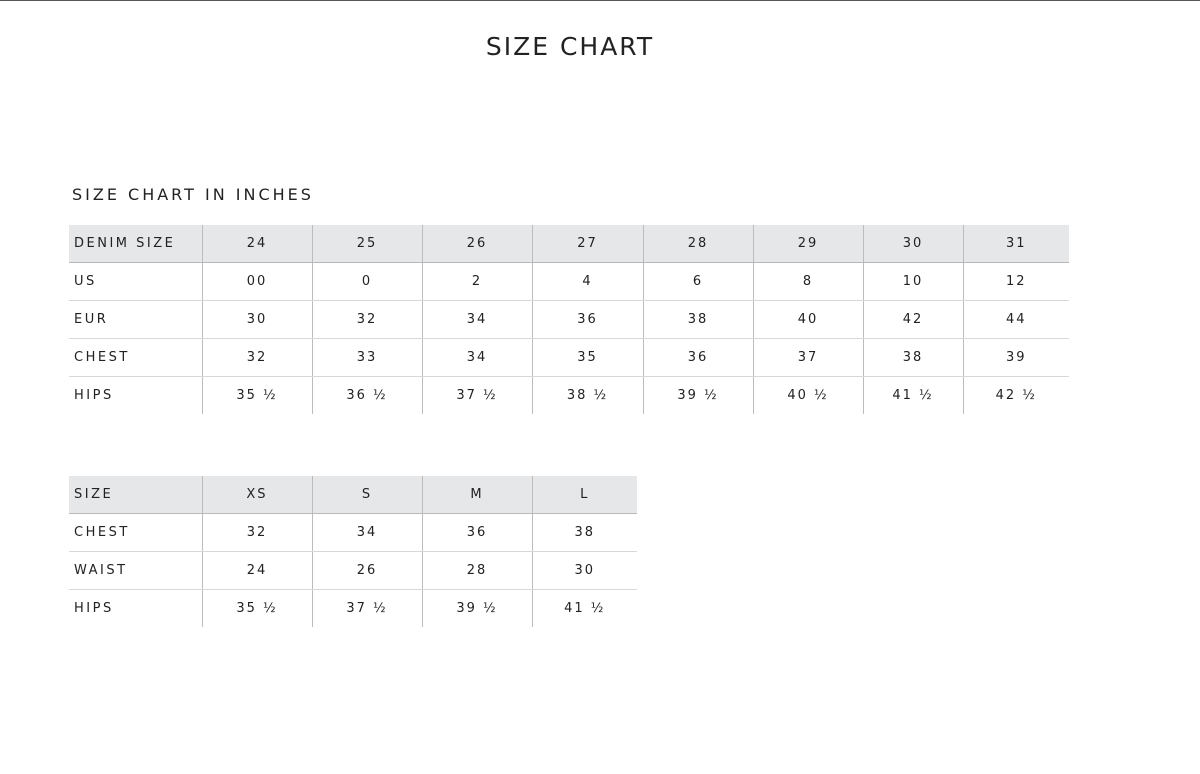 The width and height of the screenshot is (1200, 774). Describe the element at coordinates (807, 281) in the screenshot. I see `table-cell: 8` at that location.